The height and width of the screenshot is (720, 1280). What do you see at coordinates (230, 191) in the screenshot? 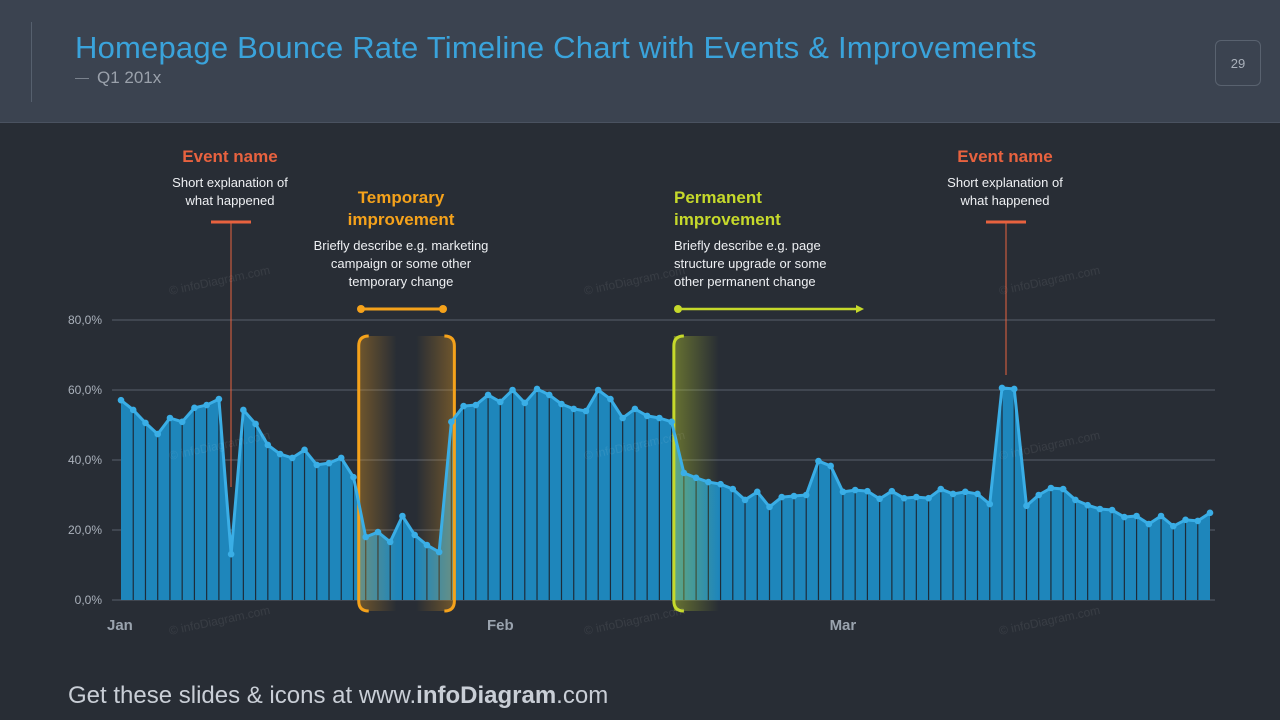
I see `event-left-text: Short explanation of what happened` at bounding box center [230, 191].